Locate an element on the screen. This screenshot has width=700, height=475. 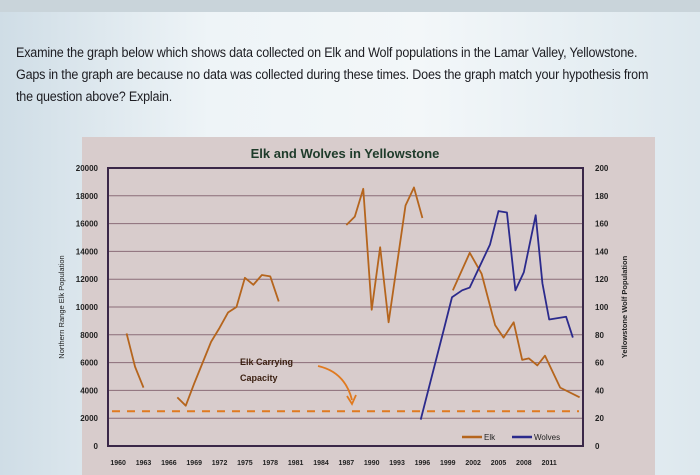
x-tick-label: 2011 is located at coordinates (549, 463).